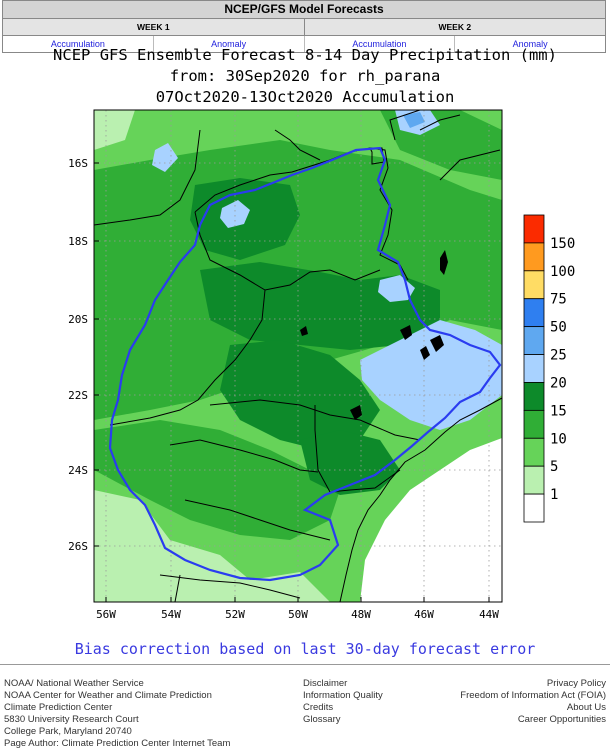  Describe the element at coordinates (454, 27) in the screenshot. I see `week2-label: WEEK 2` at that location.